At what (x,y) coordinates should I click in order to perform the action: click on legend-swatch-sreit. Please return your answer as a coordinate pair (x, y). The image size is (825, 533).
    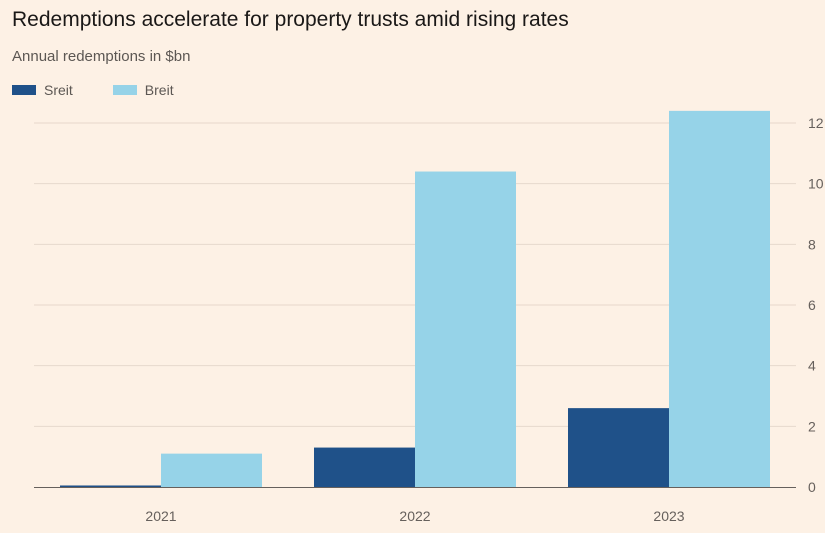
    Looking at the image, I should click on (24, 90).